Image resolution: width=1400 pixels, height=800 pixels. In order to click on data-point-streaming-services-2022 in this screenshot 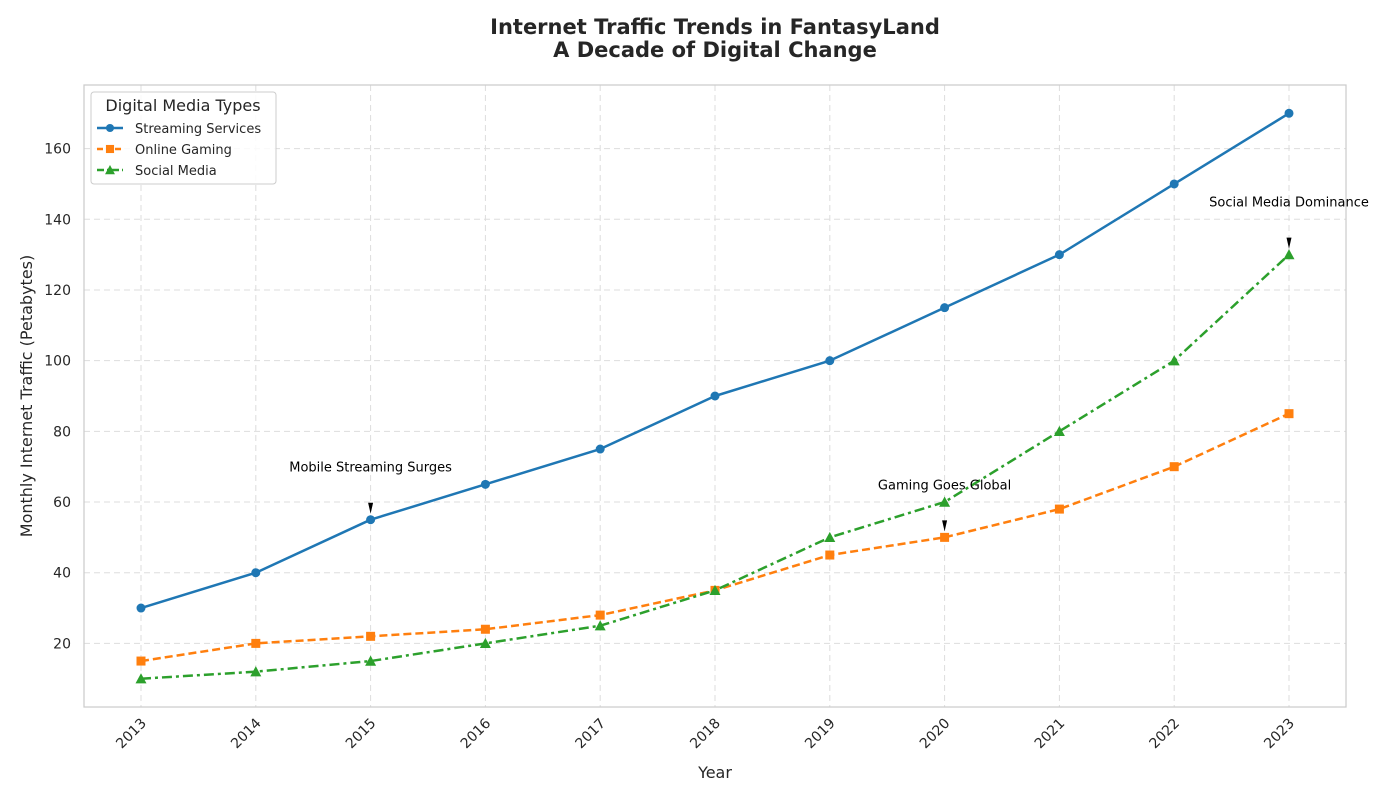, I will do `click(1174, 184)`.